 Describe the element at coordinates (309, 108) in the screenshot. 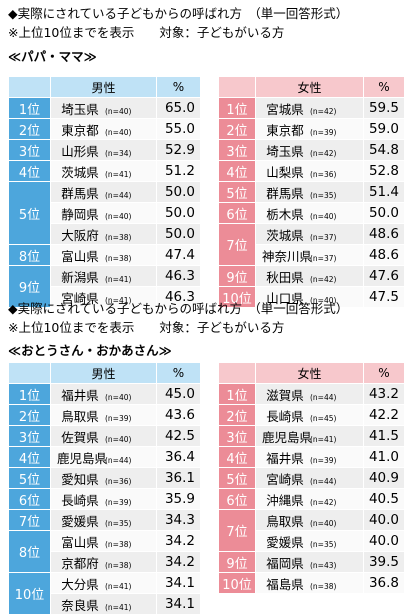

I see `prefecture-cell: 宮城県 (n=42)` at that location.